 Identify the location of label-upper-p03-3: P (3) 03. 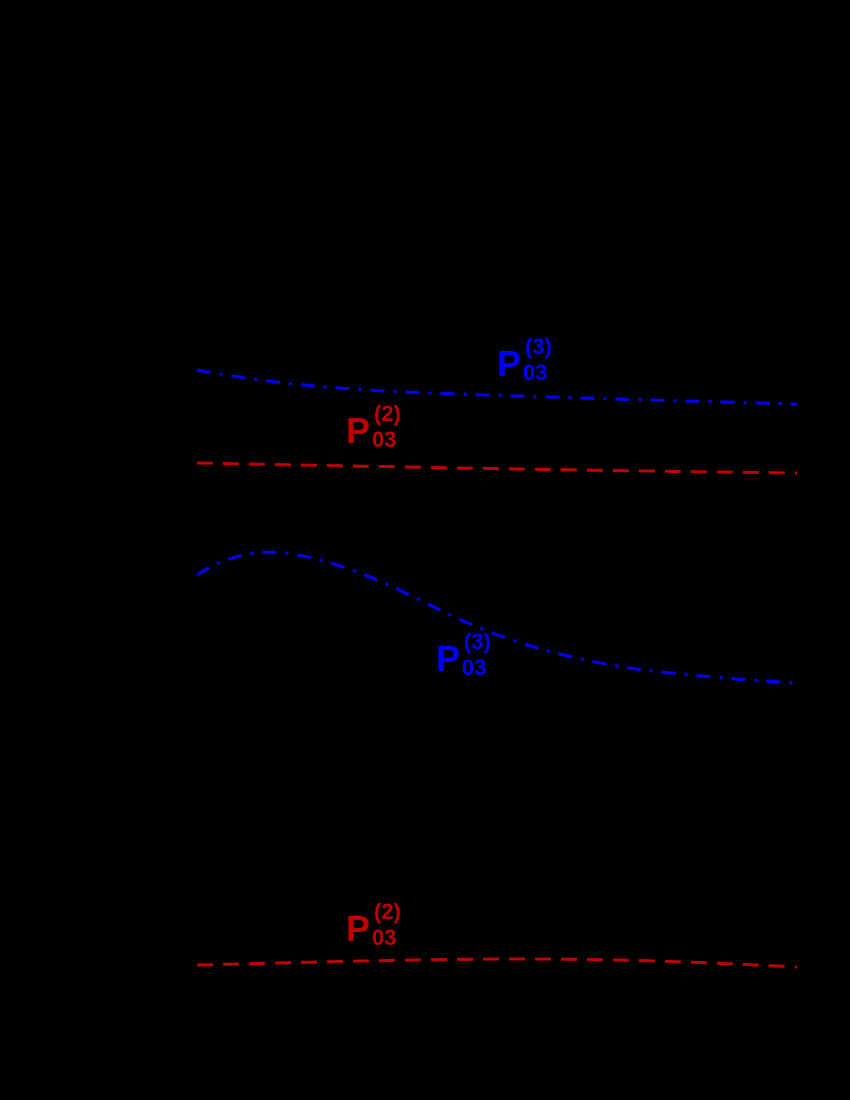
(524, 360).